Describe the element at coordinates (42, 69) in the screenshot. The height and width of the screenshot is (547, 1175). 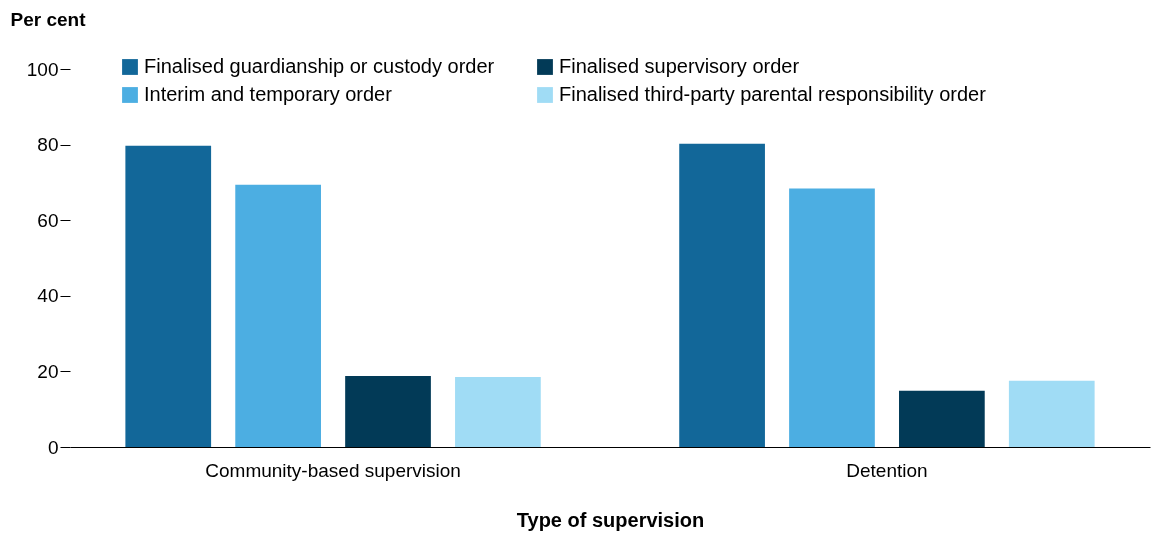
I see `y-tick-label: 100` at that location.